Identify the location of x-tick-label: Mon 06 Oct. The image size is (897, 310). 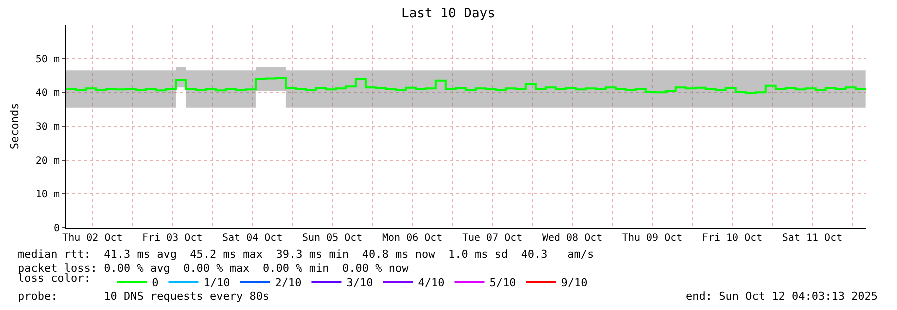
(412, 238).